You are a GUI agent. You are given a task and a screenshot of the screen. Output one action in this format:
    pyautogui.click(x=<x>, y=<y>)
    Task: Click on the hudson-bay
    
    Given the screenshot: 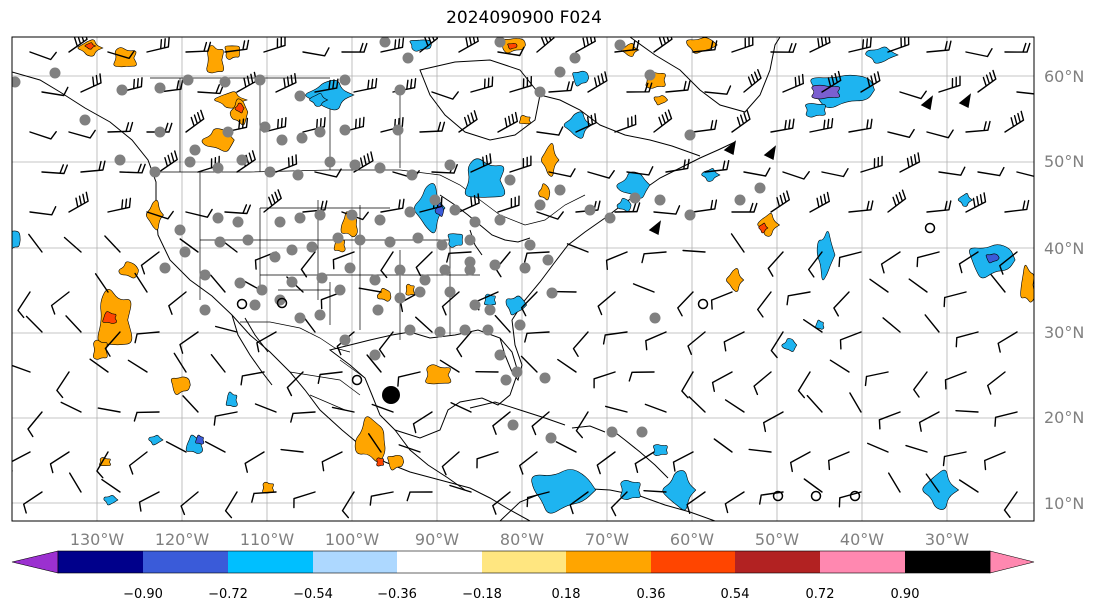 What is the action you would take?
    pyautogui.click(x=480, y=100)
    